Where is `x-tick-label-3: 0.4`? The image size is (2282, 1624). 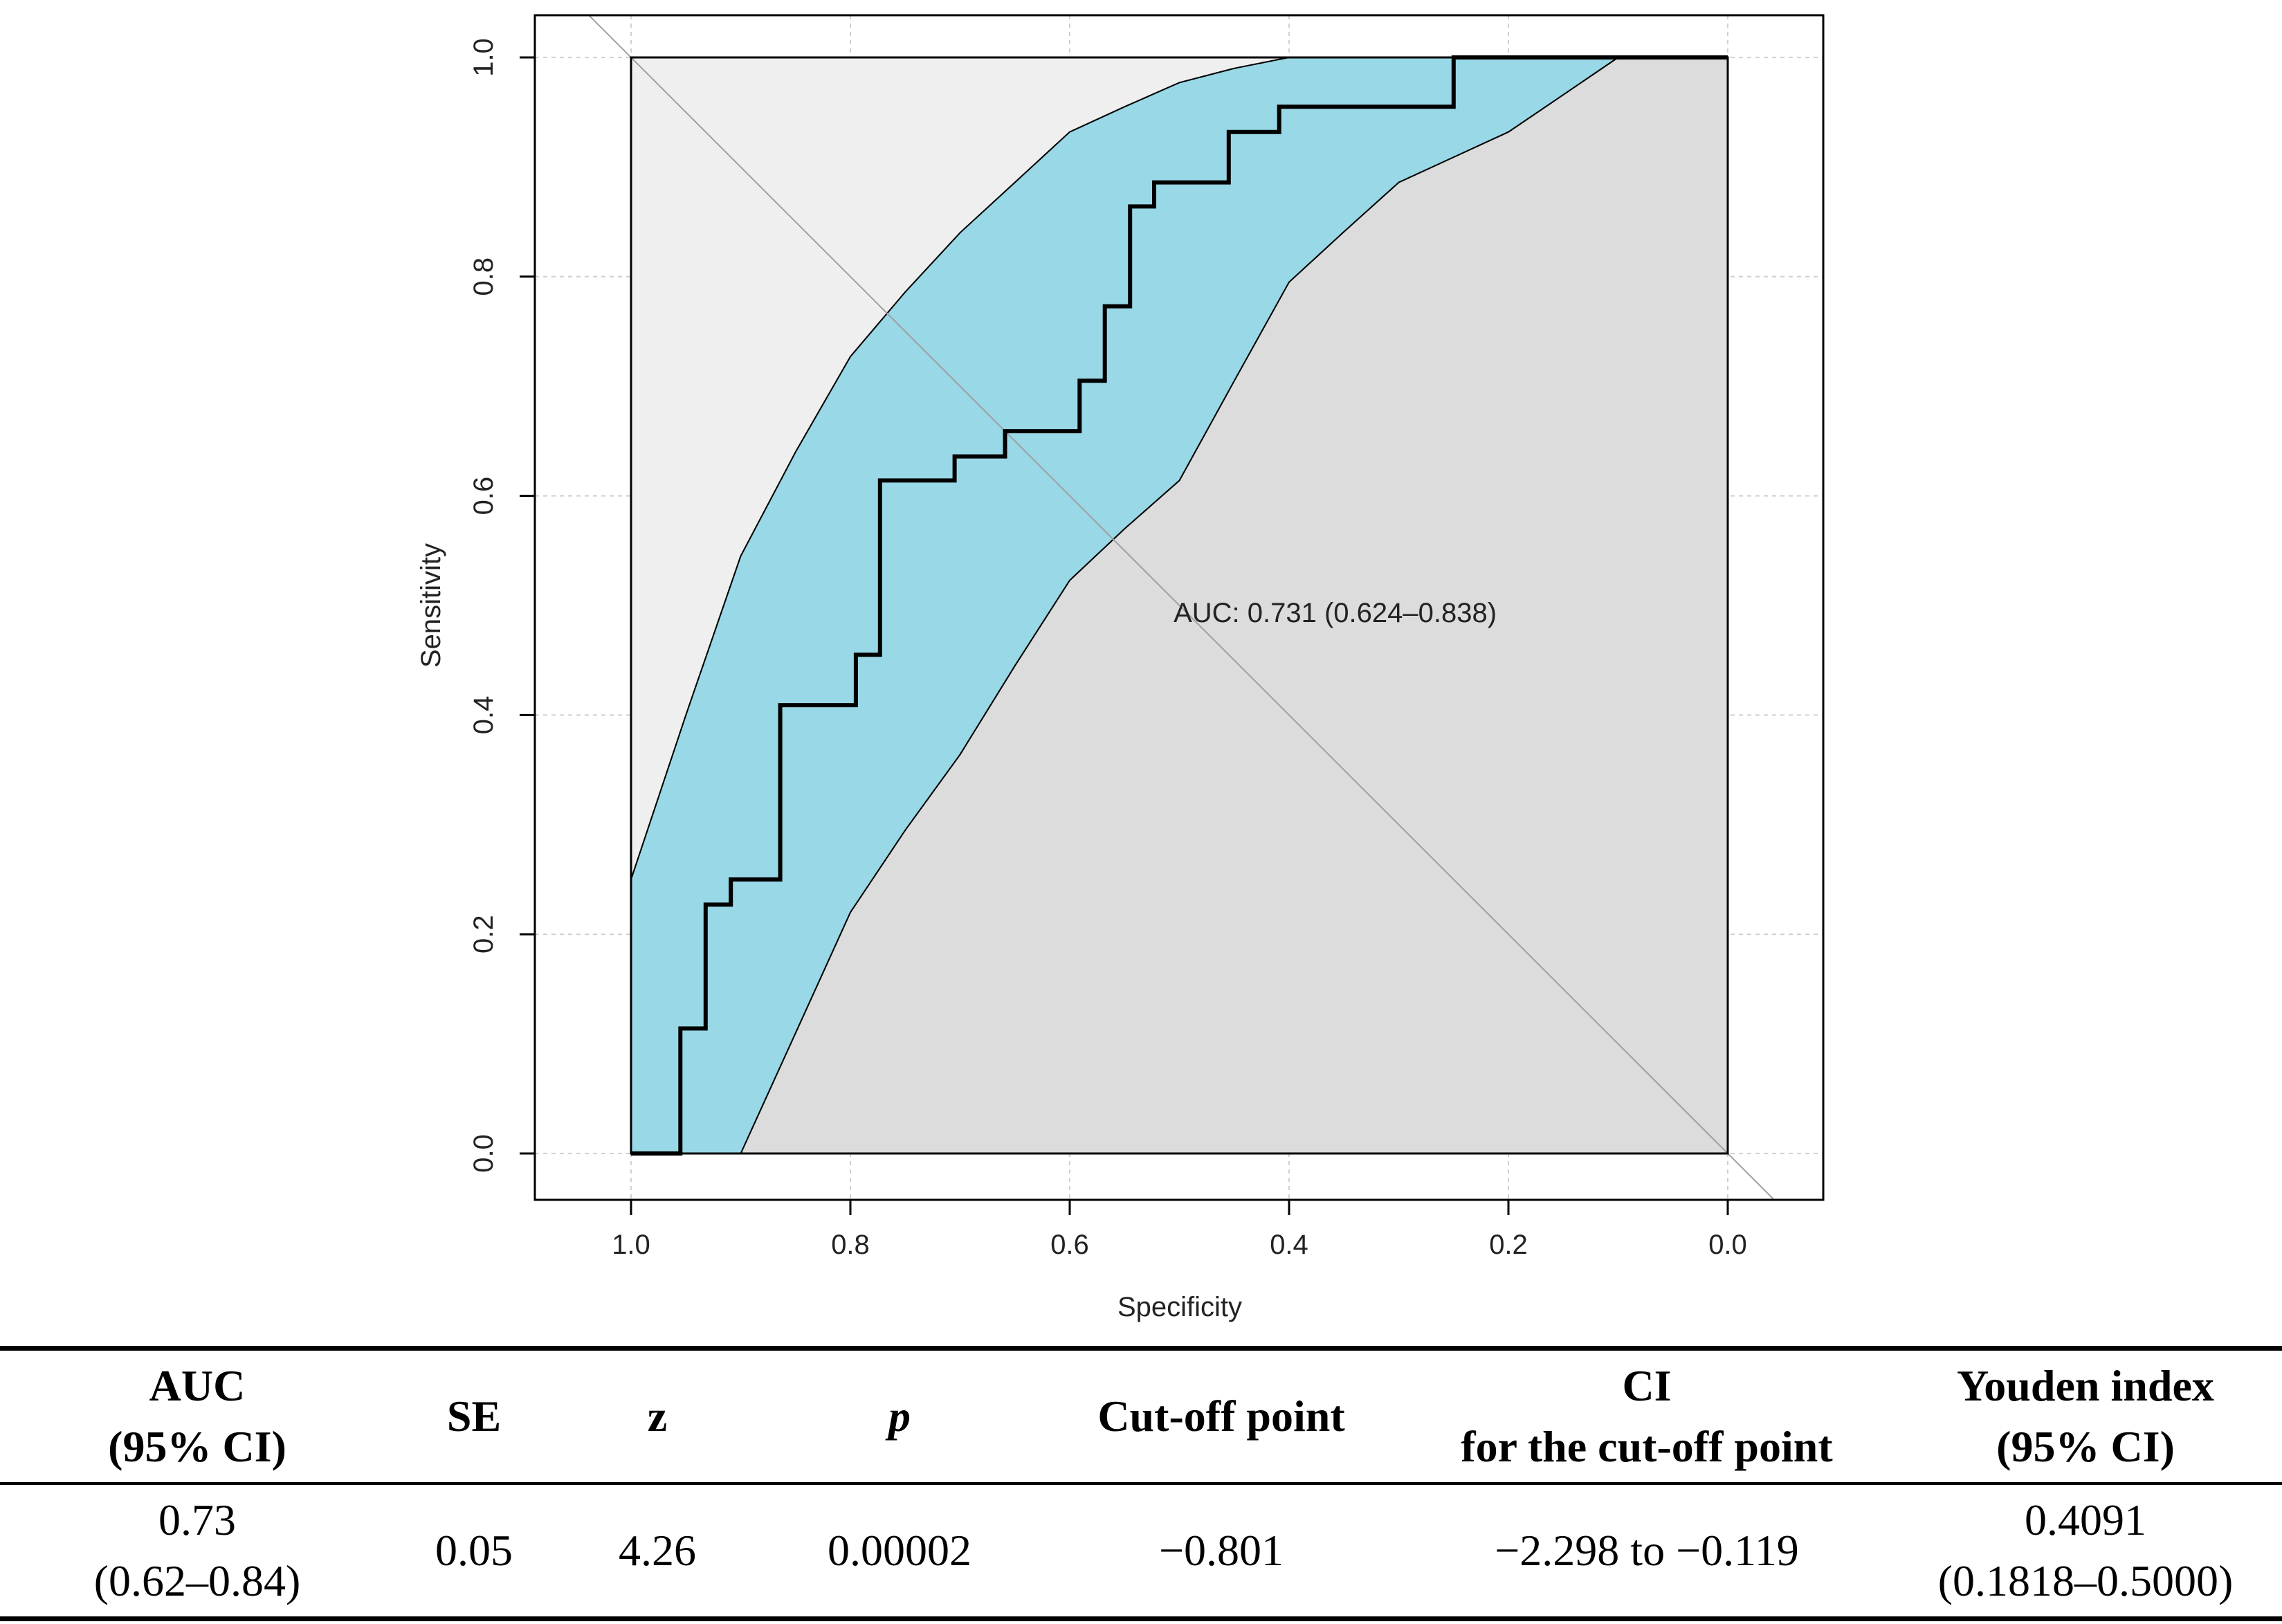
x-tick-label-3: 0.4 is located at coordinates (1289, 1245).